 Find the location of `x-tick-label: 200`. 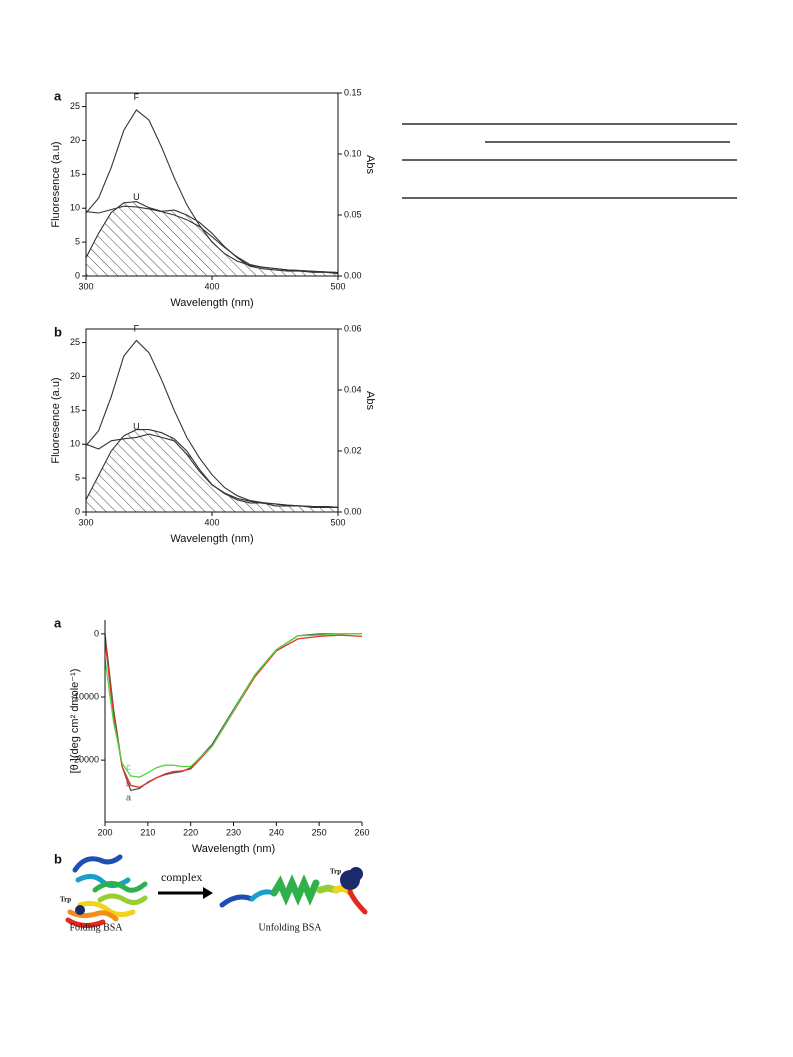

x-tick-label: 200 is located at coordinates (104, 832).